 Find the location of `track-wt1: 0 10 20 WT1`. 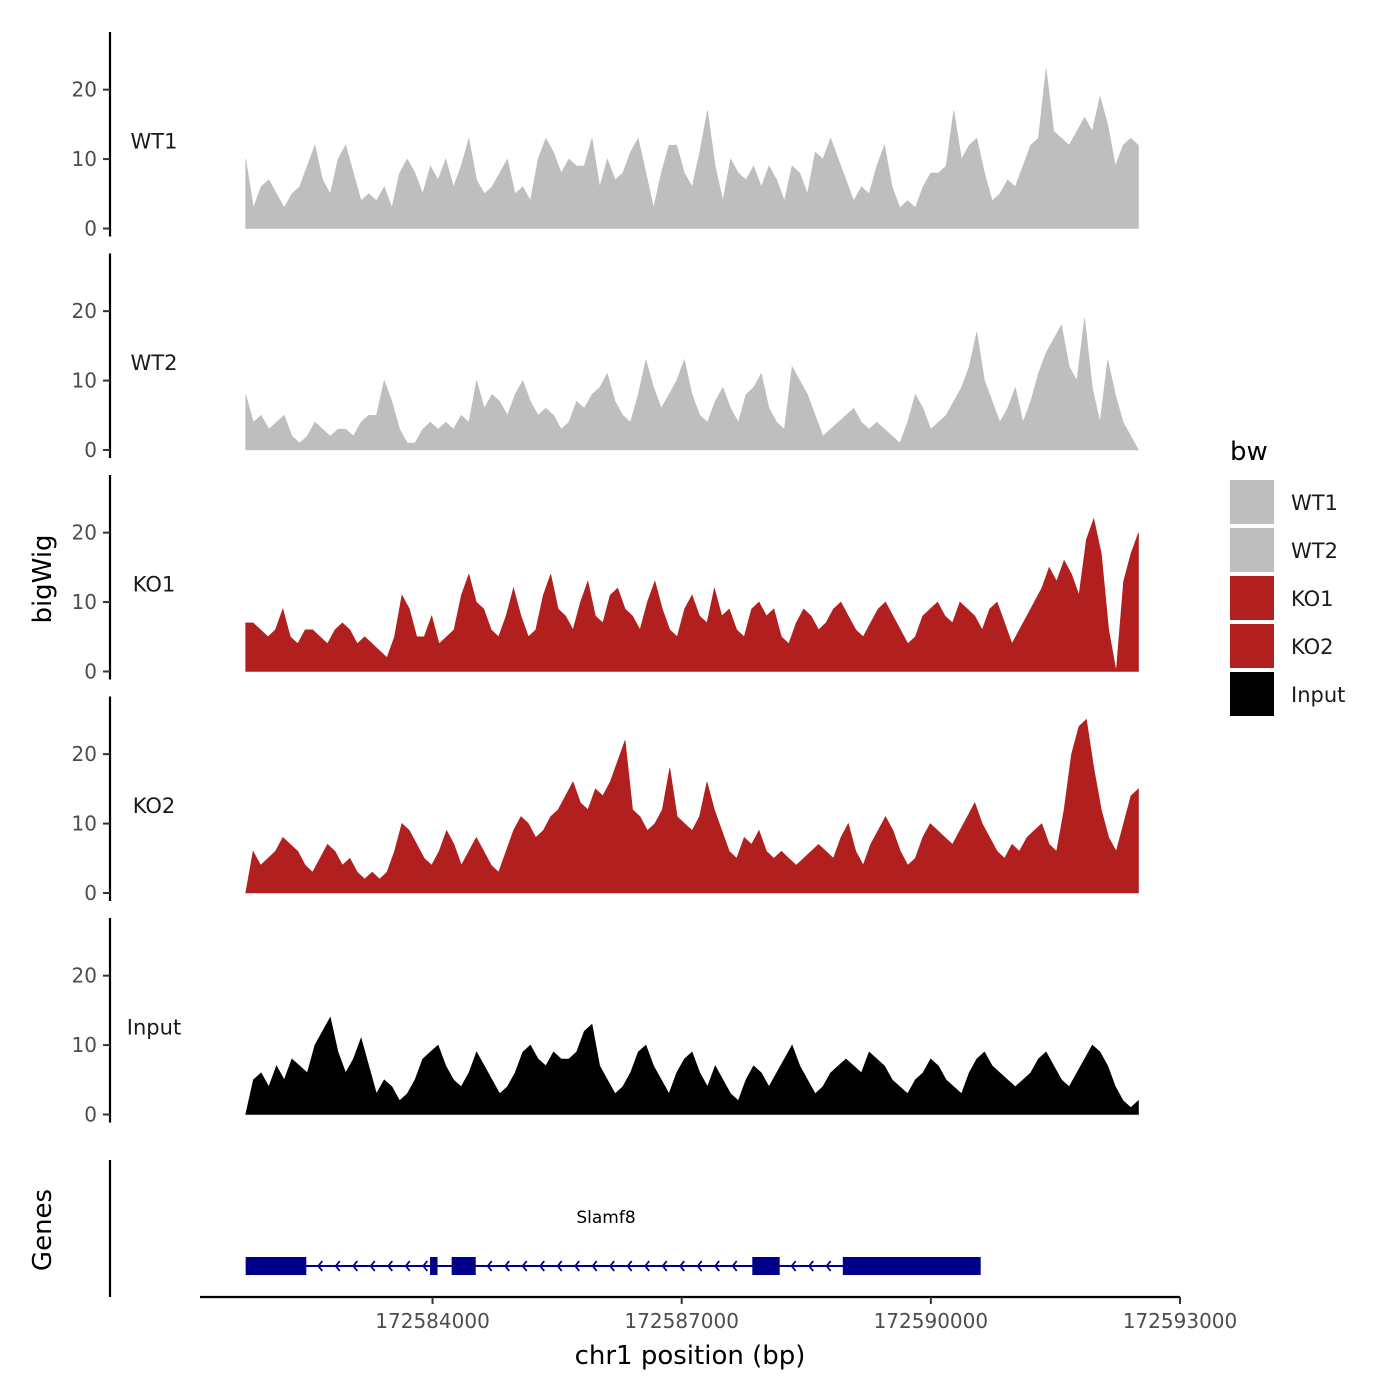

track-wt1: 0 10 20 WT1 is located at coordinates (605, 136).